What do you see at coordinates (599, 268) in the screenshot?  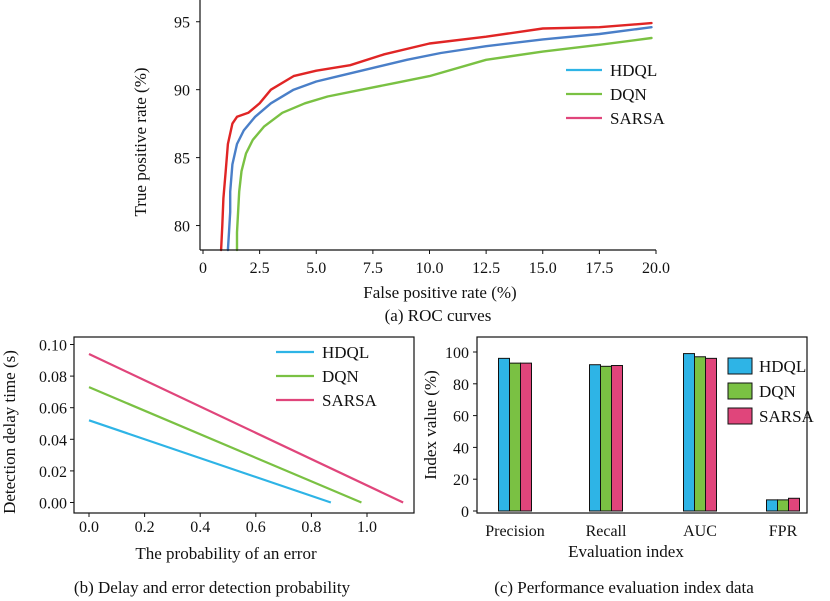 I see `roc-x-tick-label: 17.5` at bounding box center [599, 268].